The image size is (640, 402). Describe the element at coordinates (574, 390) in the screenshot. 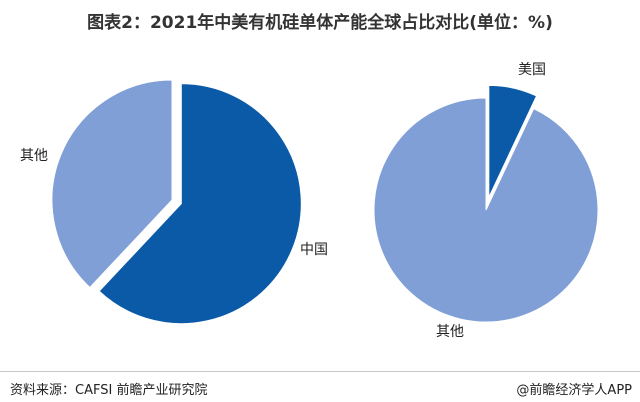

I see `brand-credit: @前瞻经济学人APP` at that location.